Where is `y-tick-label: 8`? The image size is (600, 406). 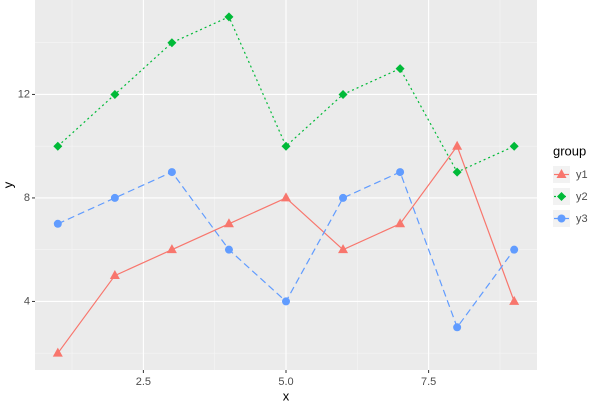 y-tick-label: 8 is located at coordinates (27, 198).